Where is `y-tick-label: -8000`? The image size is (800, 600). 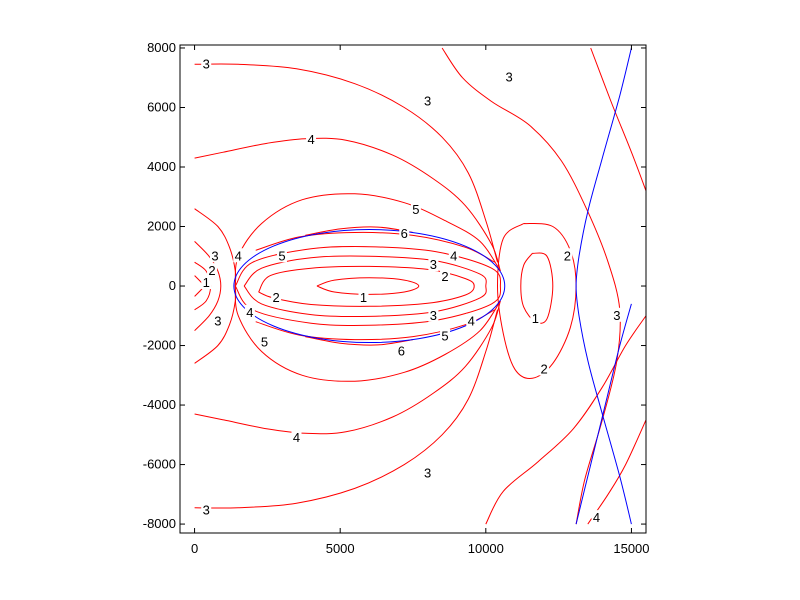 y-tick-label: -8000 is located at coordinates (159, 523).